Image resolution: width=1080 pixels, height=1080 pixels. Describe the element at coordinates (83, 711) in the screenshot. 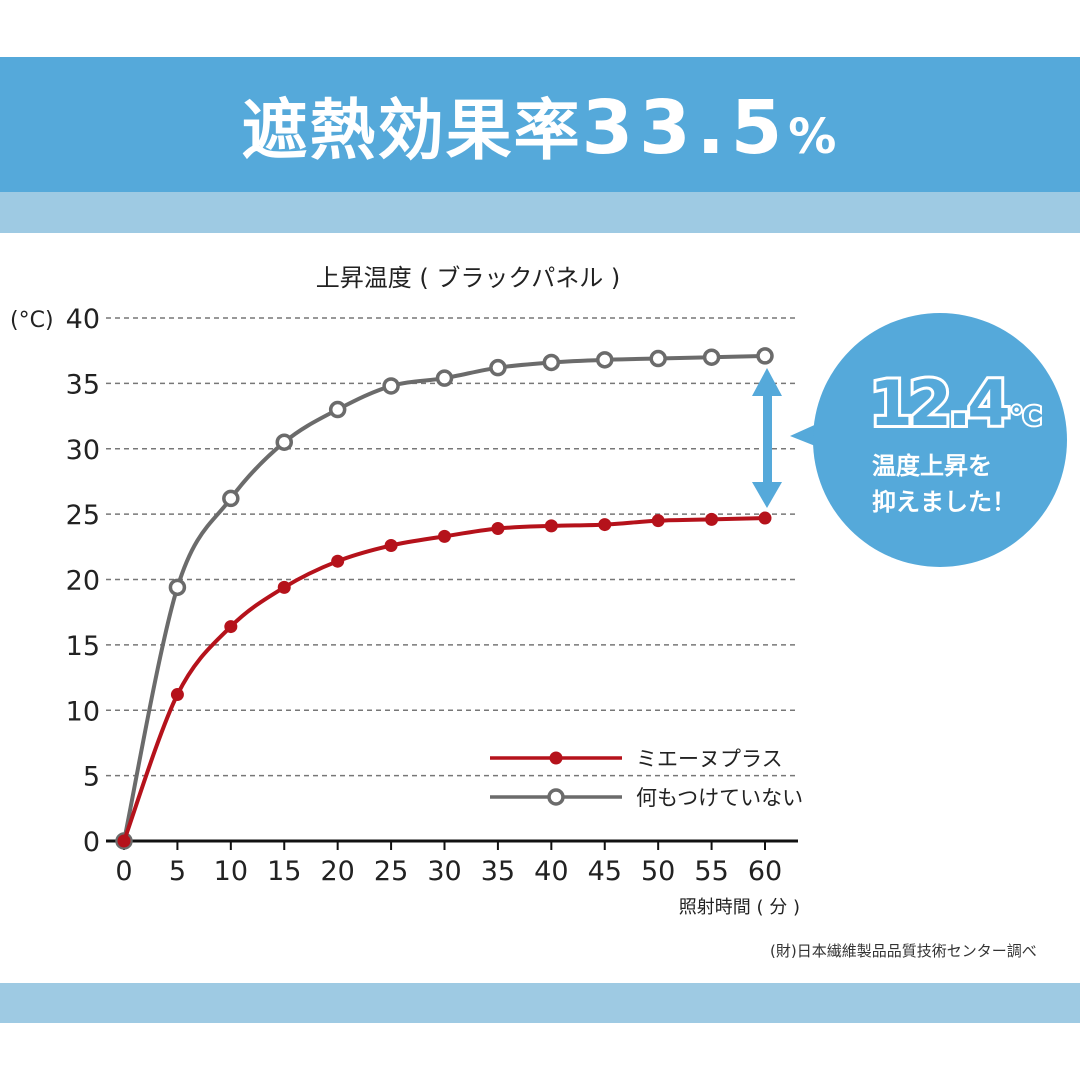

I see `y-tick-label: 10` at that location.